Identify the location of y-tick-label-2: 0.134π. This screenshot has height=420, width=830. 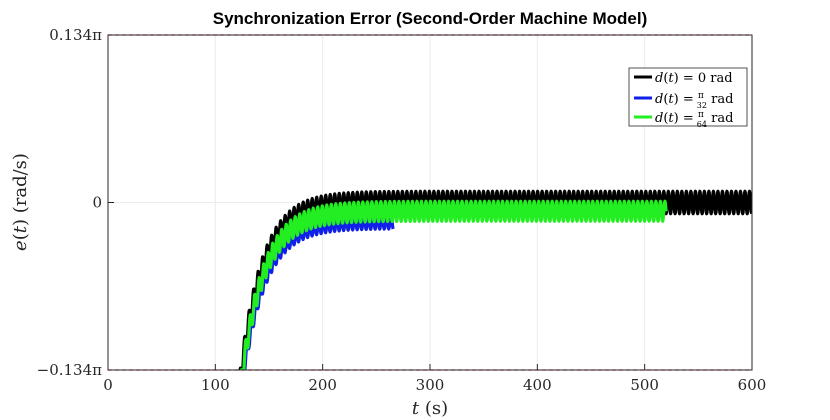
(75, 35).